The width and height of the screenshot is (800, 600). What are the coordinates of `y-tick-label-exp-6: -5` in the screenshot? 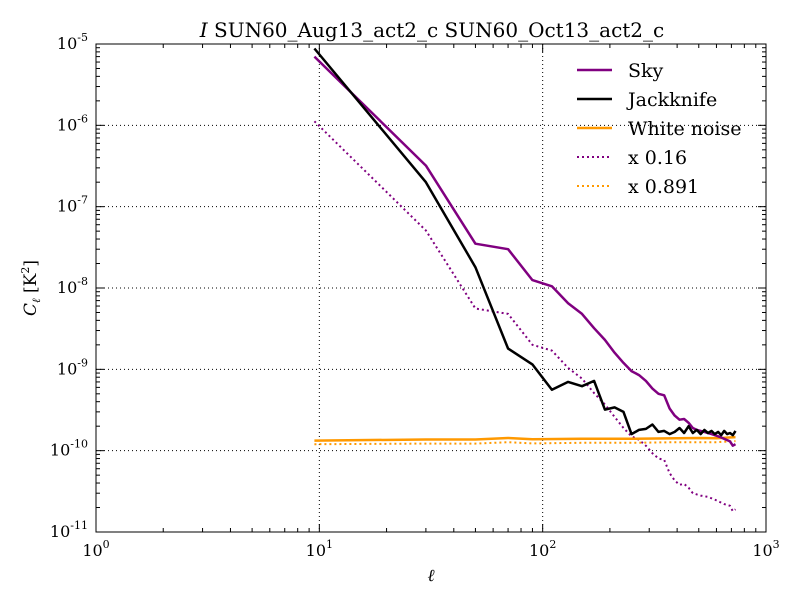 It's located at (82, 37).